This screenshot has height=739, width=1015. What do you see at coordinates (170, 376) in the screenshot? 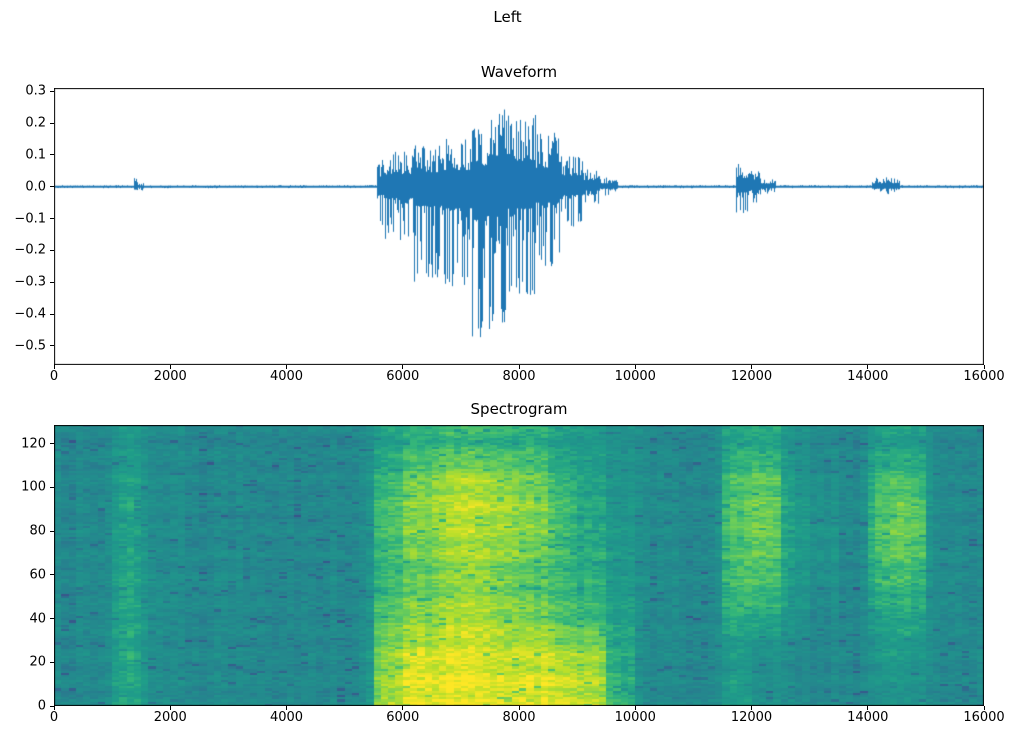
I see `waveform-x-tick-label: 2000` at bounding box center [170, 376].